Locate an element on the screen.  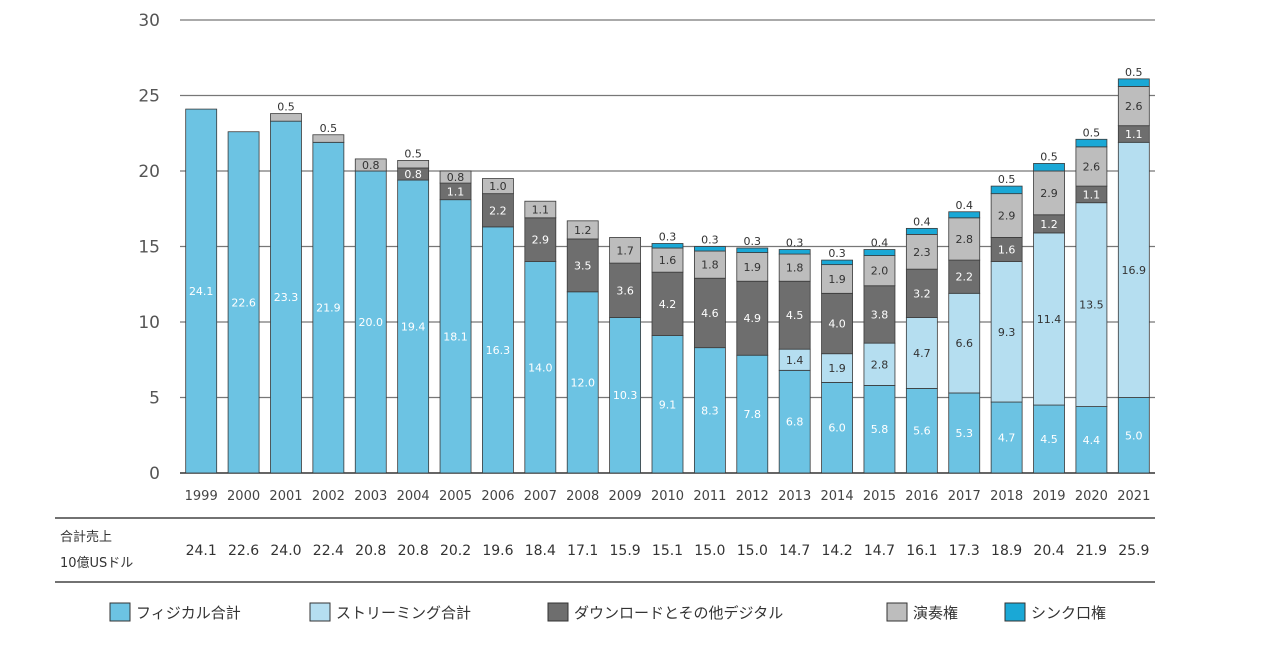
x-tick-label: 2003 is located at coordinates (370, 496).